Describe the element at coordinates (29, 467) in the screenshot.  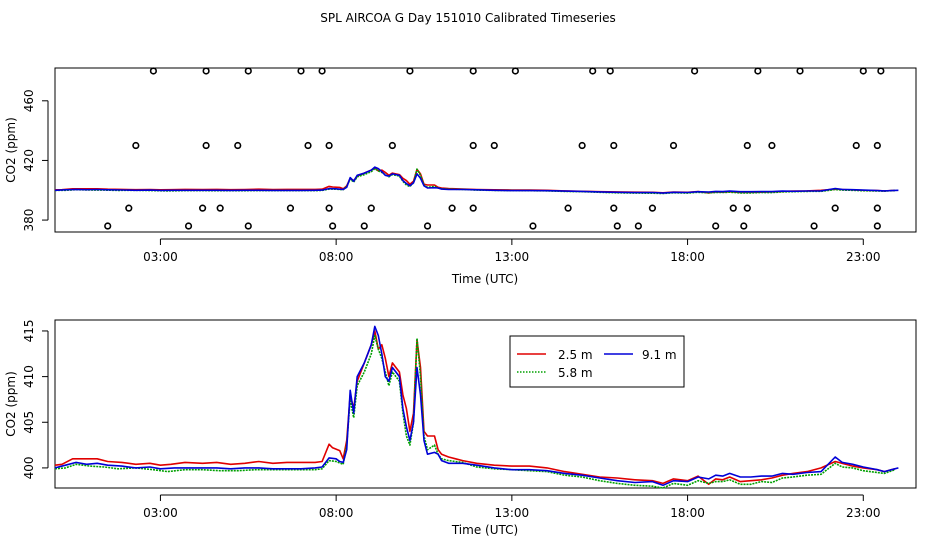
I see `y-tick-label: 400` at that location.